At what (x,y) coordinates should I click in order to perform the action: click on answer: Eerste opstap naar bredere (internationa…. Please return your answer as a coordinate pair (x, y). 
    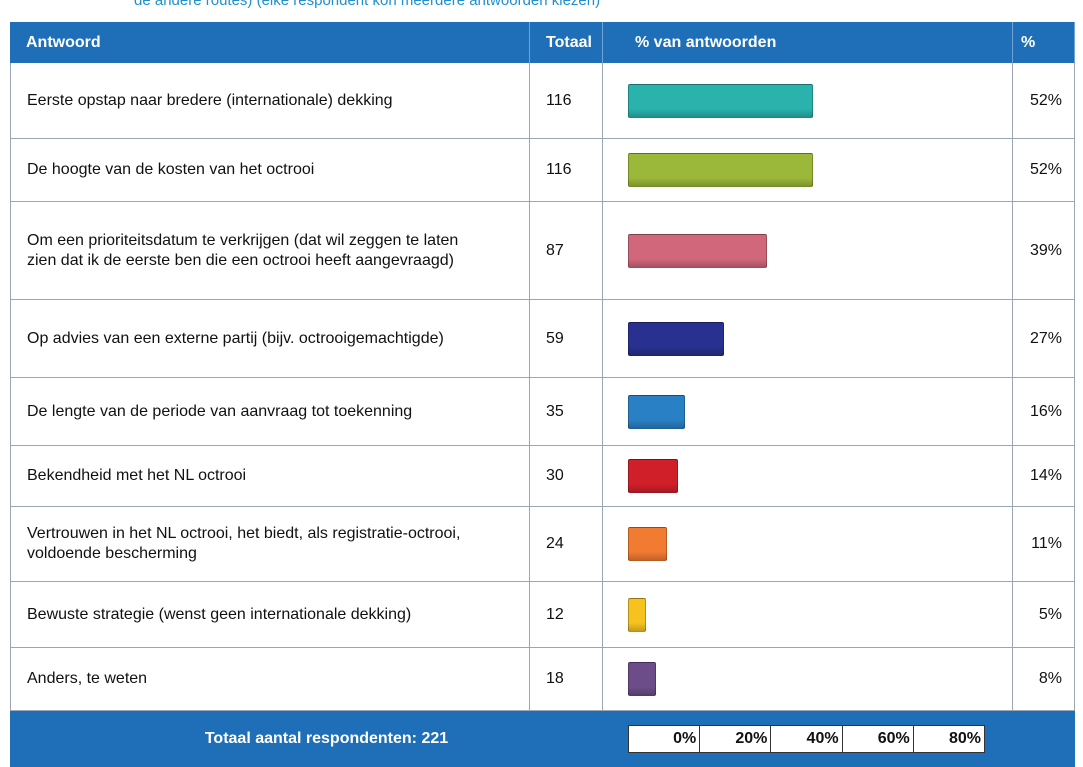
    Looking at the image, I should click on (270, 100).